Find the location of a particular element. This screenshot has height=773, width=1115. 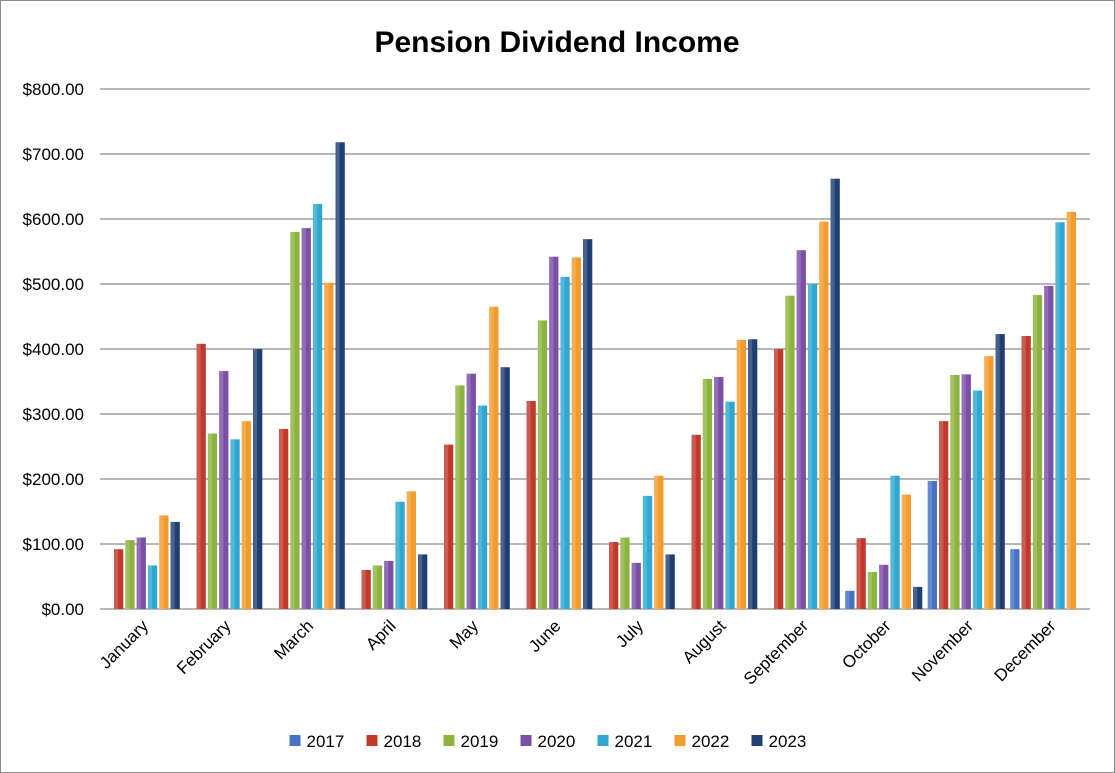

x-tick-label: November is located at coordinates (942, 650).